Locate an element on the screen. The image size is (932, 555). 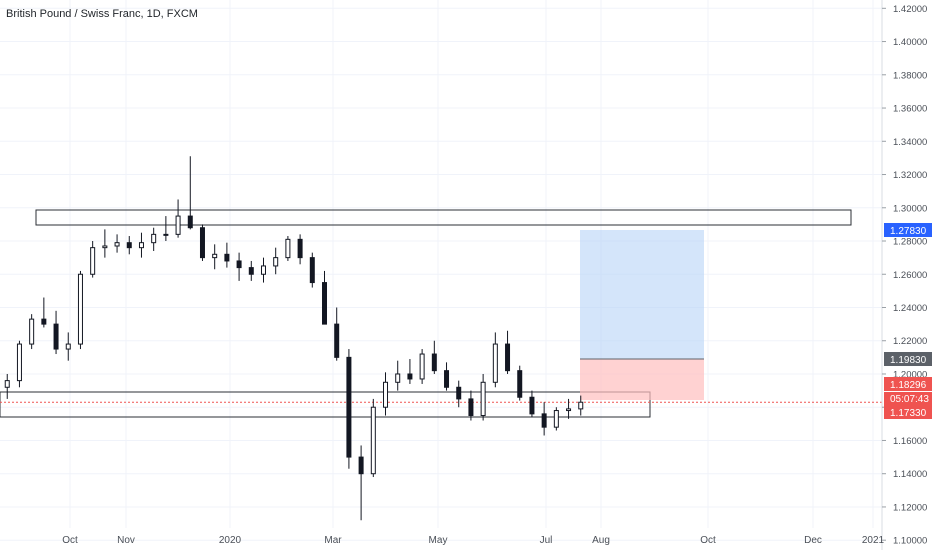
y-tick-label: 1.30000 is located at coordinates (910, 208).